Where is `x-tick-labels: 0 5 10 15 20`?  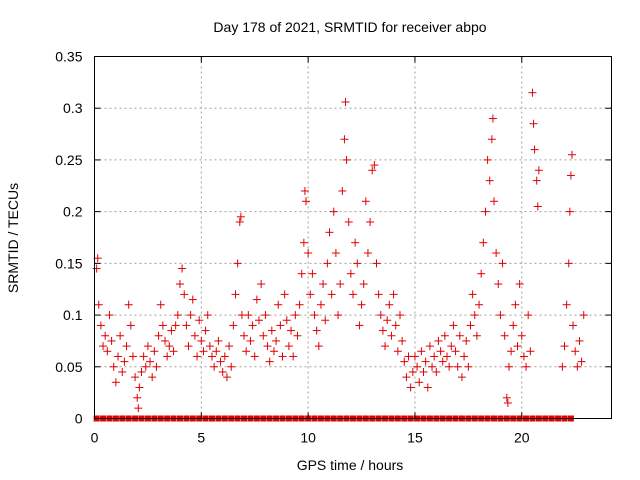 x-tick-labels: 0 5 10 15 20 is located at coordinates (310, 438).